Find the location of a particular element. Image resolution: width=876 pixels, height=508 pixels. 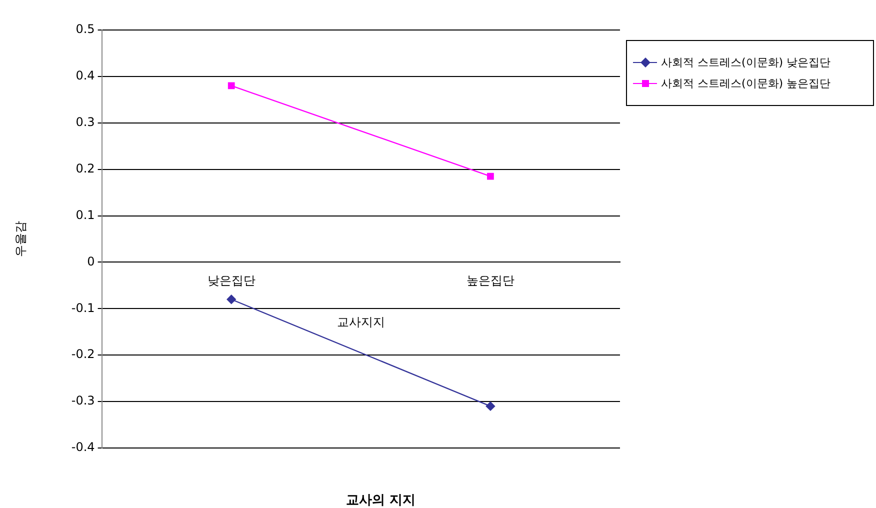

annotation: 교사지지 is located at coordinates (360, 322).